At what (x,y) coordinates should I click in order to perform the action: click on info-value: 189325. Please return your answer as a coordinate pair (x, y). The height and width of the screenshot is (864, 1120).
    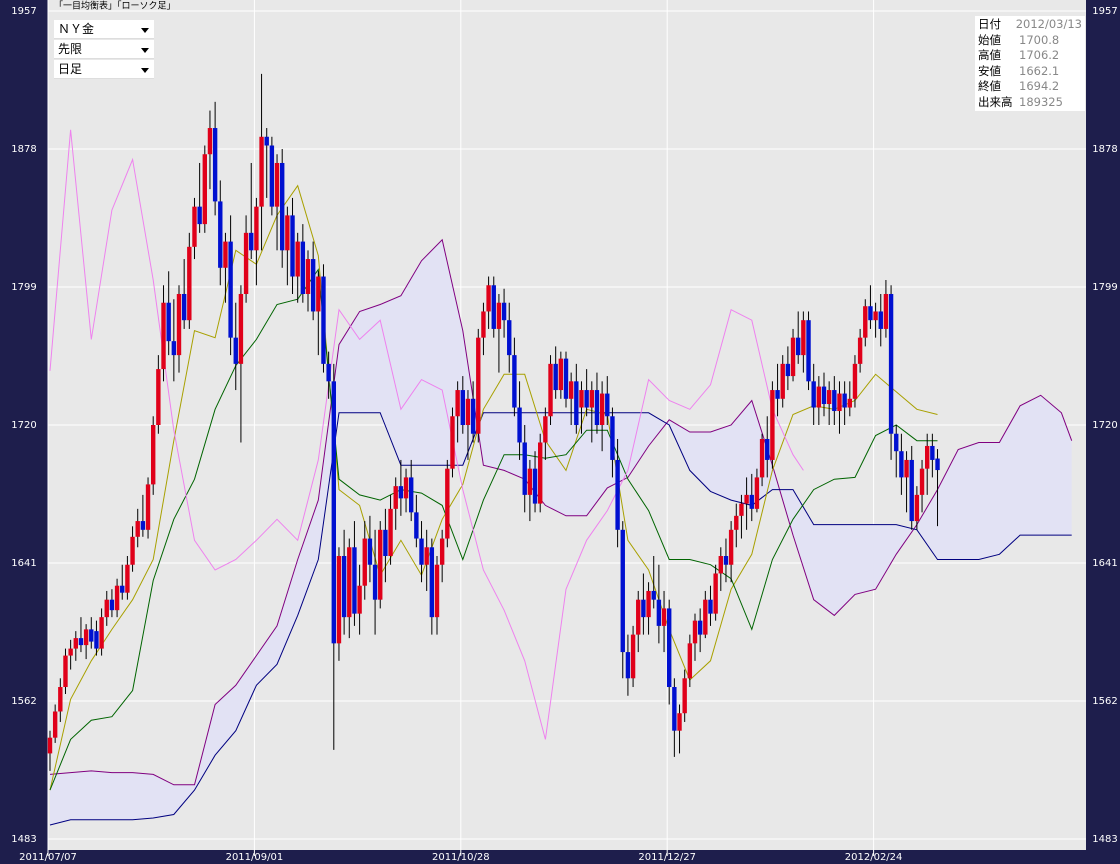
    Looking at the image, I should click on (1041, 101).